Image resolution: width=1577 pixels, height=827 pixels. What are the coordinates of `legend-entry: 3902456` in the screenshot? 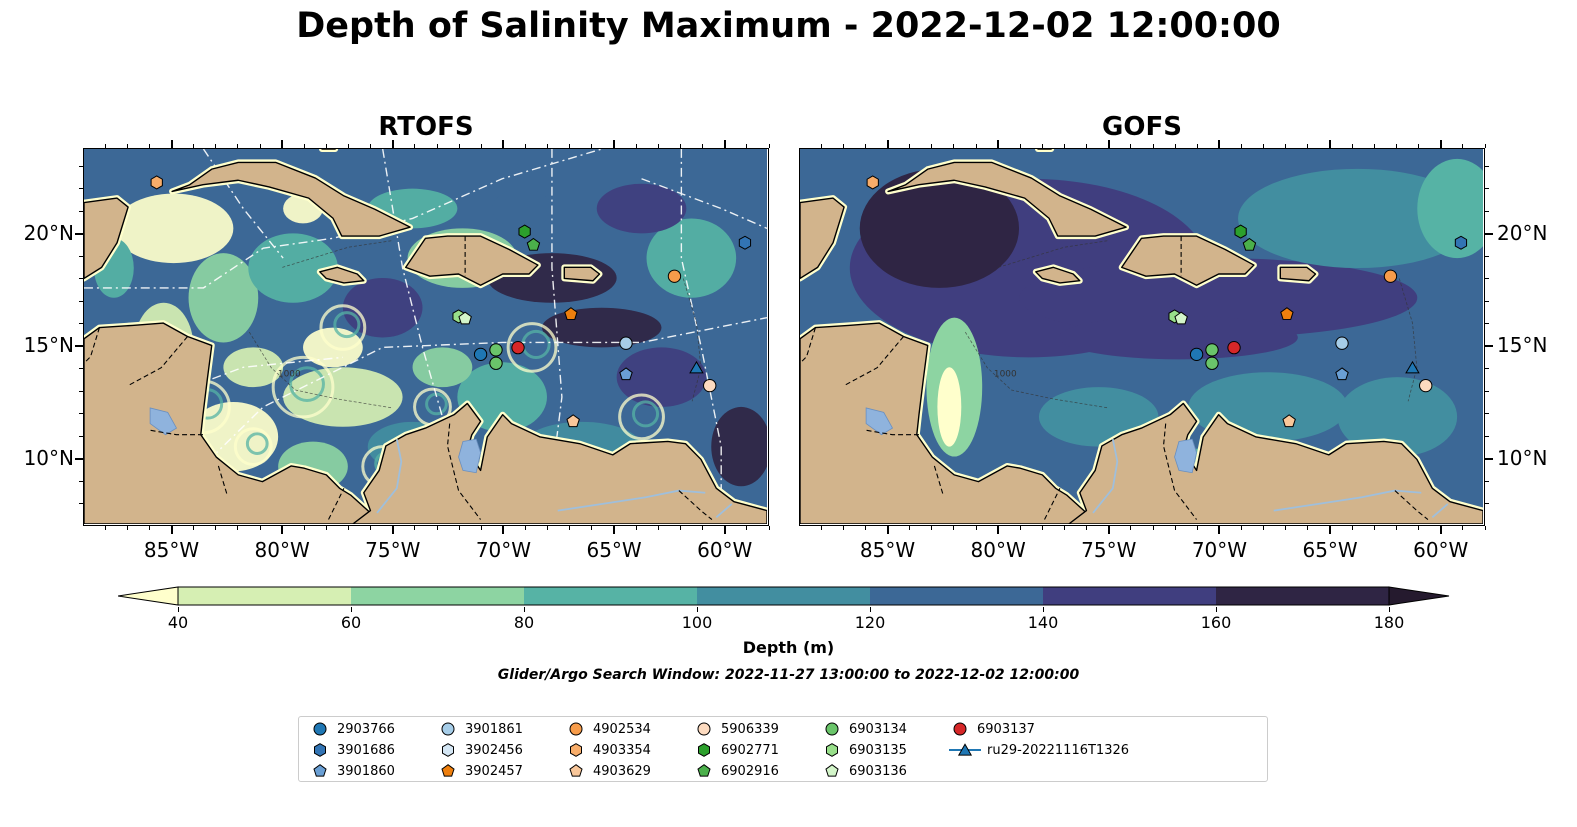 It's located at (480, 750).